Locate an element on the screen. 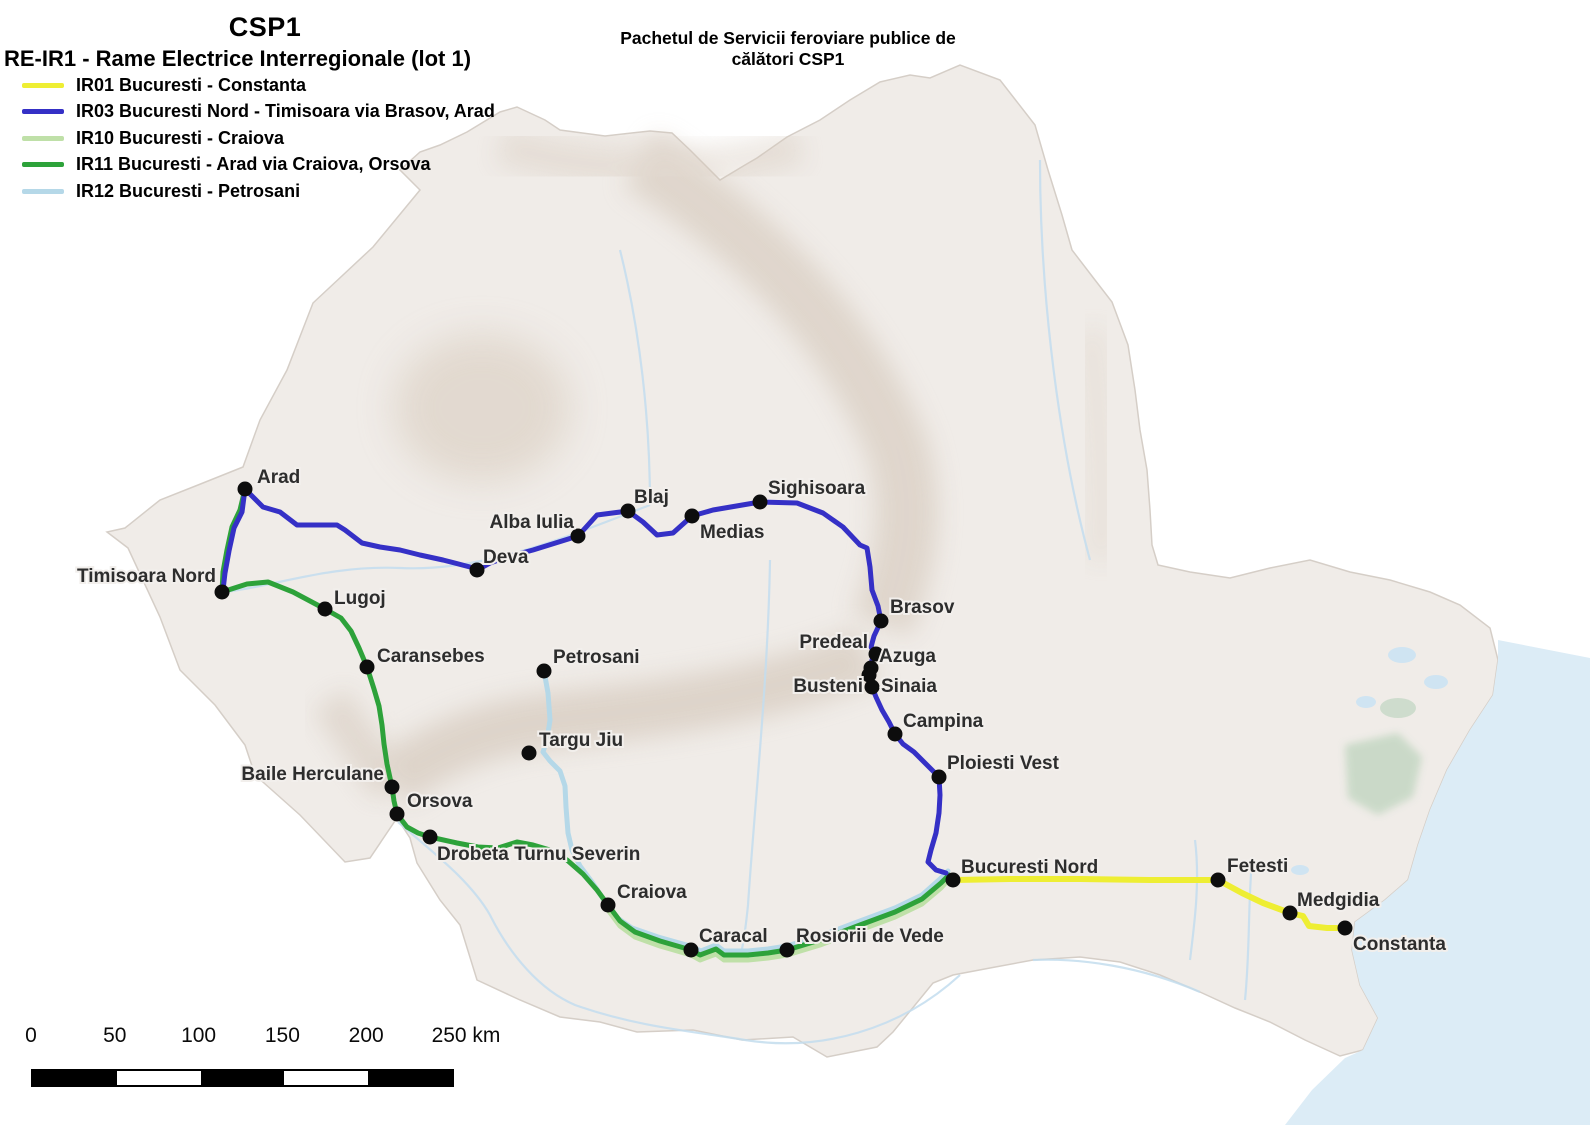 This screenshot has height=1125, width=1590. city-dot-medias is located at coordinates (692, 516).